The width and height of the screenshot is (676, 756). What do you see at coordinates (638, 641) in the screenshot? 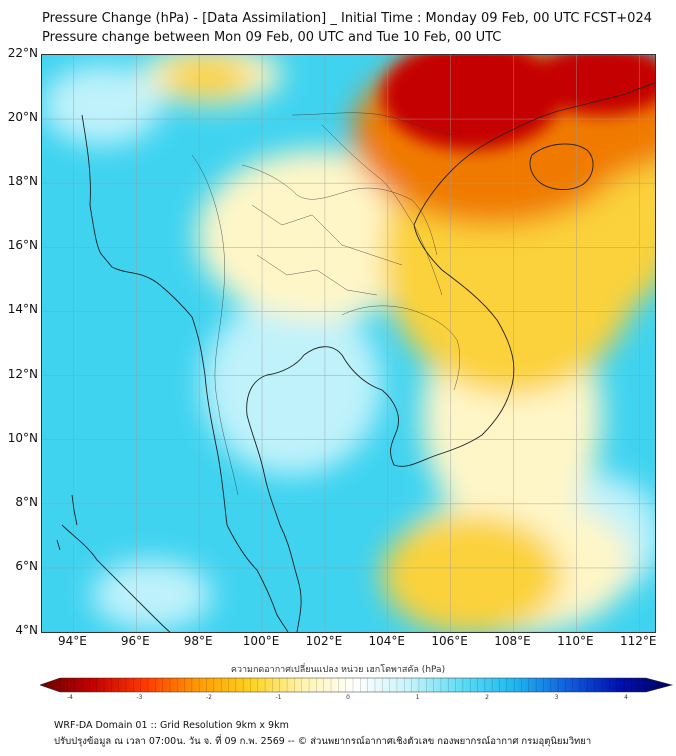
I see `lon-label: 112°E` at bounding box center [638, 641].